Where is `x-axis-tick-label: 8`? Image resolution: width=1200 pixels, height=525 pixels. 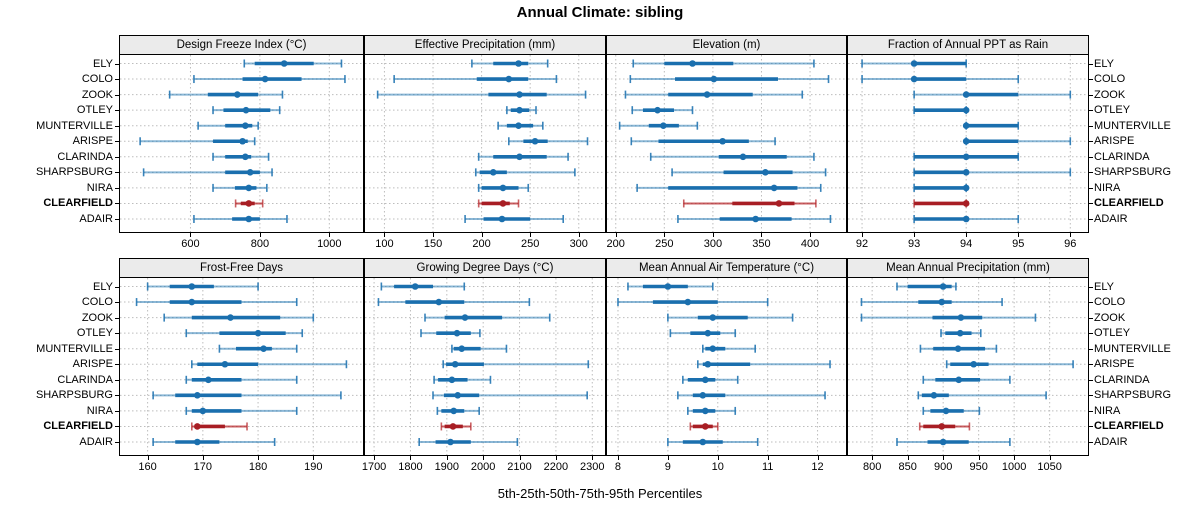
x-axis-tick-label: 8 is located at coordinates (618, 467).